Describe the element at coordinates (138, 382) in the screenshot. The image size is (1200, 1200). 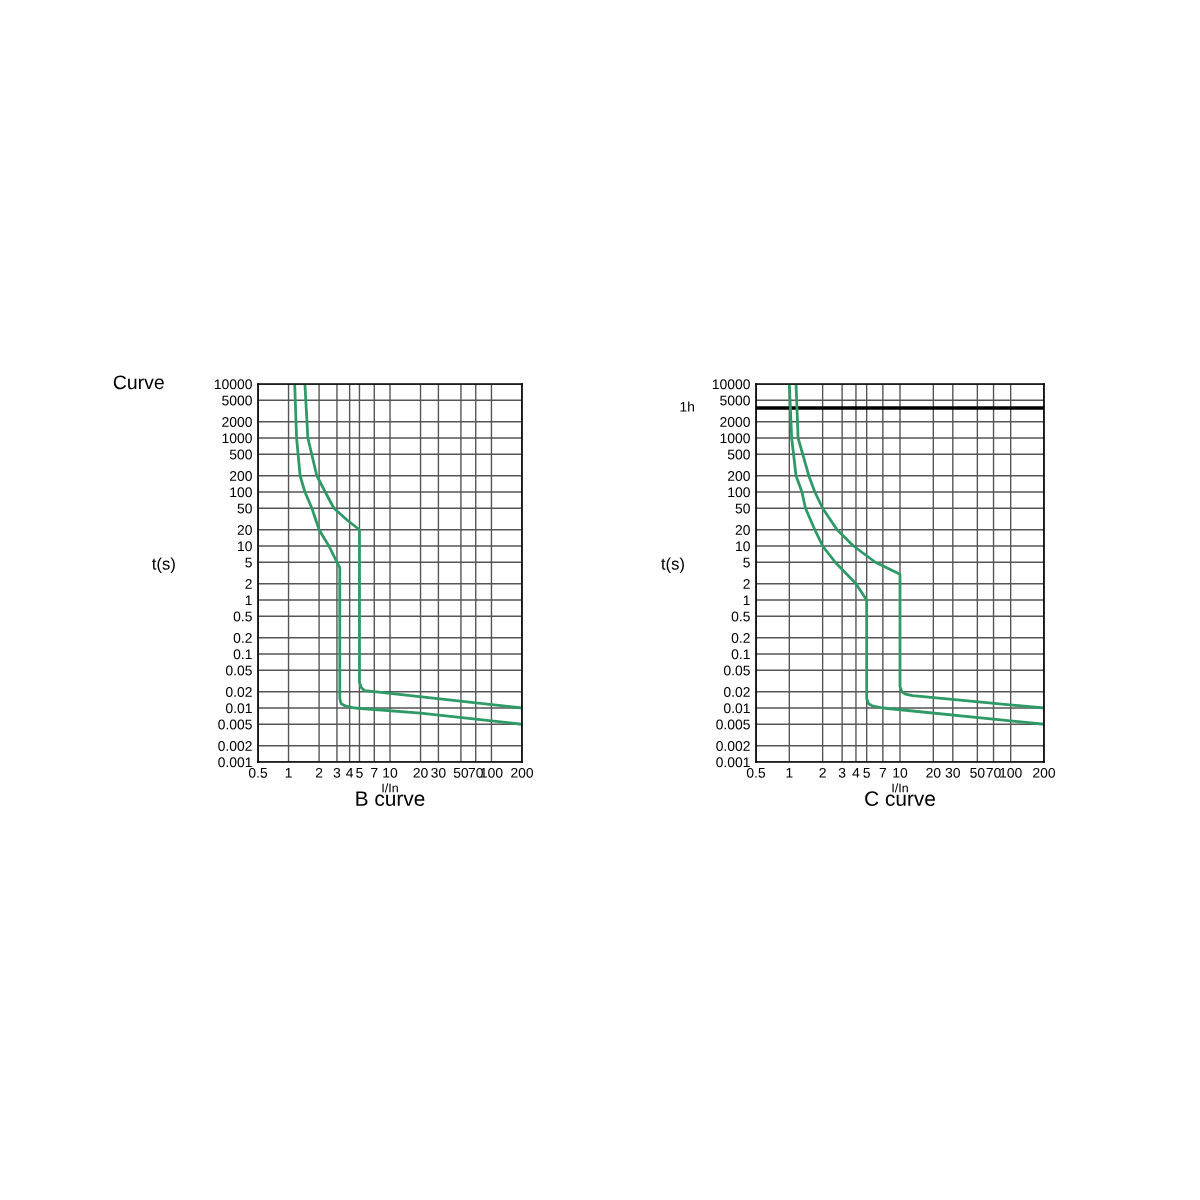
I see `text: Curve` at that location.